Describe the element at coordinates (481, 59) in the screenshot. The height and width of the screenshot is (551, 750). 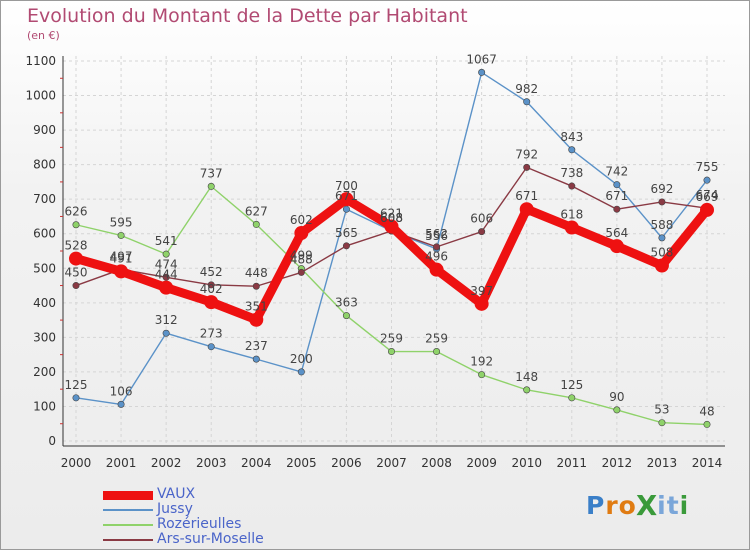
I see `data-label-jussy: 1067` at that location.